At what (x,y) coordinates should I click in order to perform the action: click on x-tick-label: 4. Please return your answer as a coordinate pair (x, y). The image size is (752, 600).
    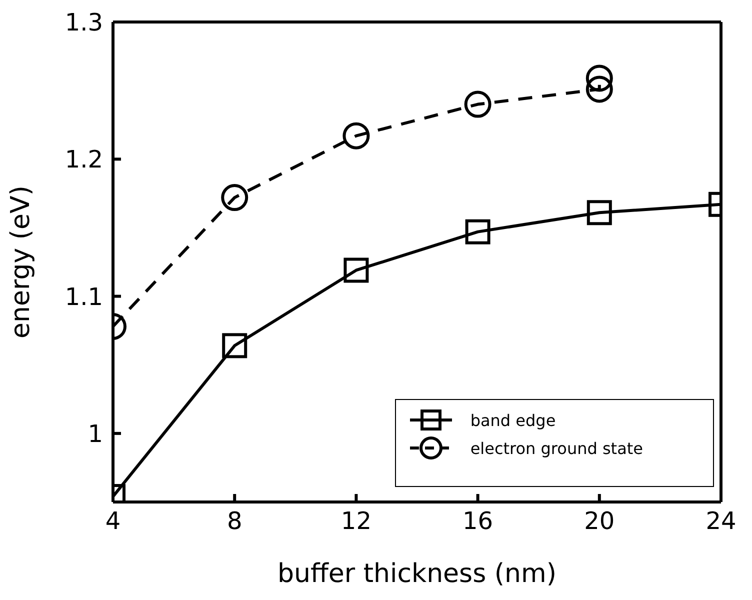
    Looking at the image, I should click on (113, 521).